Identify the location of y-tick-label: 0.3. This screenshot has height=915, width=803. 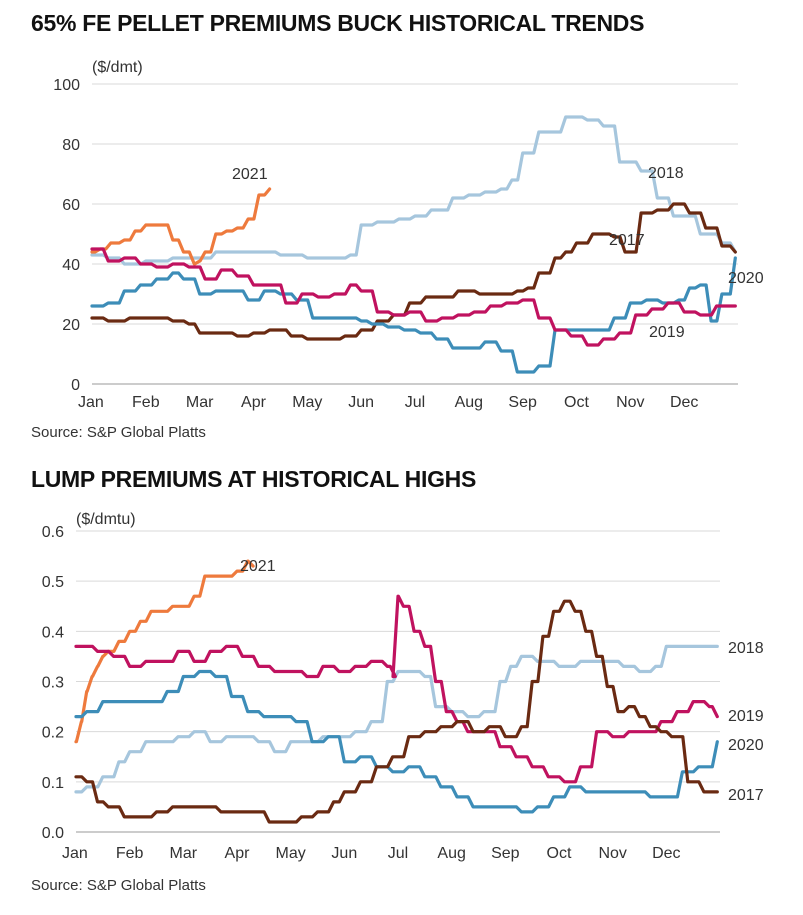
(53, 683).